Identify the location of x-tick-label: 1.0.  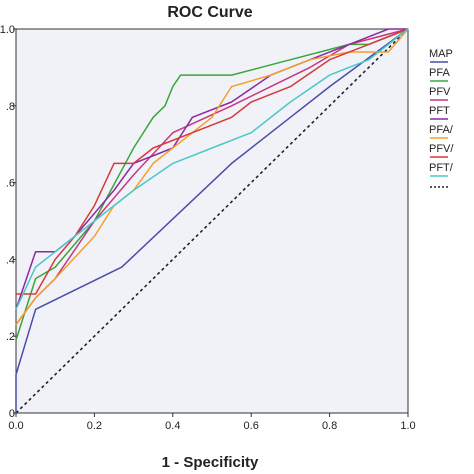
(407, 426).